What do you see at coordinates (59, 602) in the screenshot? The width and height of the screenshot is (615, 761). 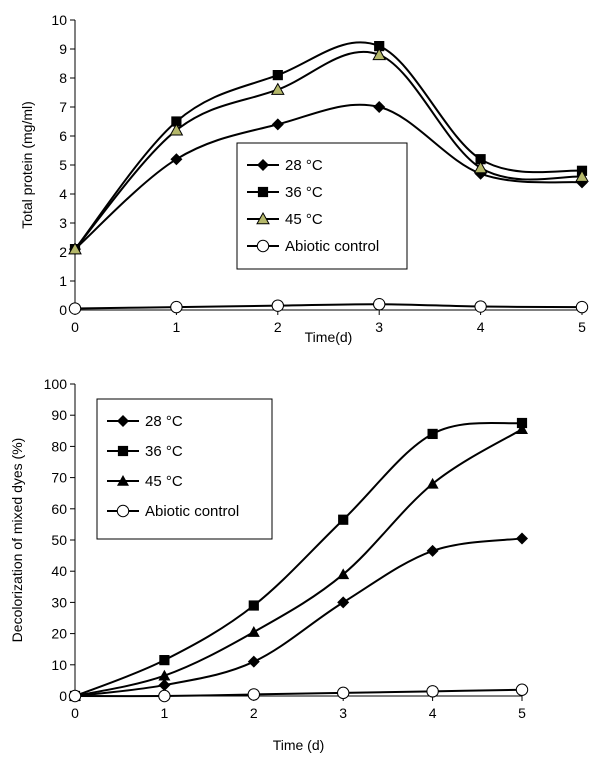 I see `y-tick-label: 30` at bounding box center [59, 602].